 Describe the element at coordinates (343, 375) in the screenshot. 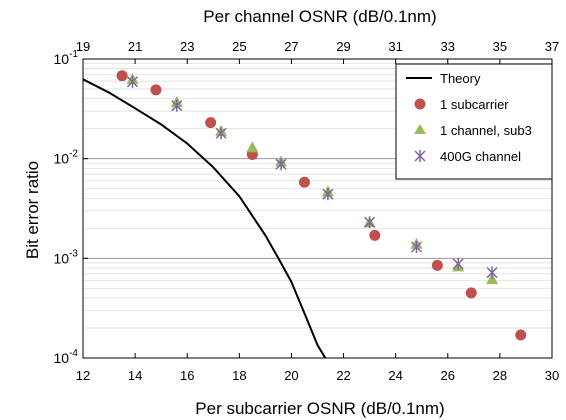

I see `x-tick-label: 22` at that location.